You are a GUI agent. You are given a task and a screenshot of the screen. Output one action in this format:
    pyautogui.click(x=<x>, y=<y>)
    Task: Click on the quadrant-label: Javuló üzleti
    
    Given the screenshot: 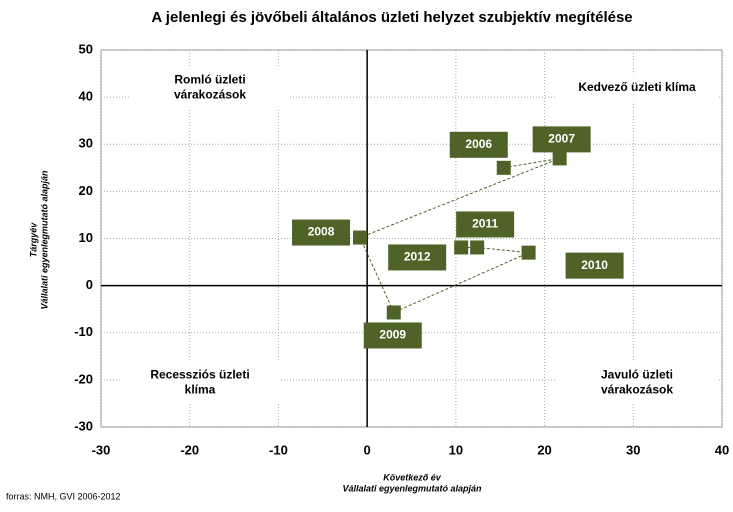 What is the action you would take?
    pyautogui.click(x=637, y=375)
    